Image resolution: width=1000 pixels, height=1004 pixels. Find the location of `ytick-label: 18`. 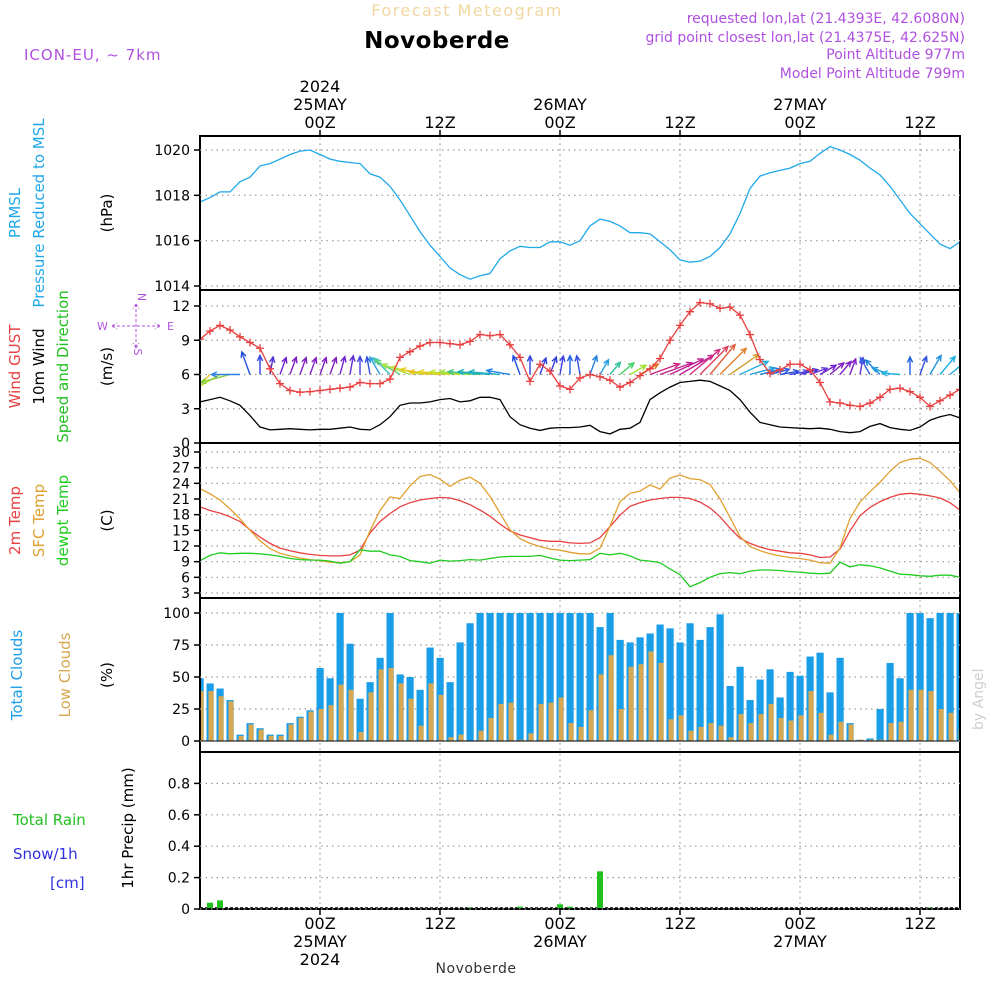

ytick-label: 18 is located at coordinates (181, 516).